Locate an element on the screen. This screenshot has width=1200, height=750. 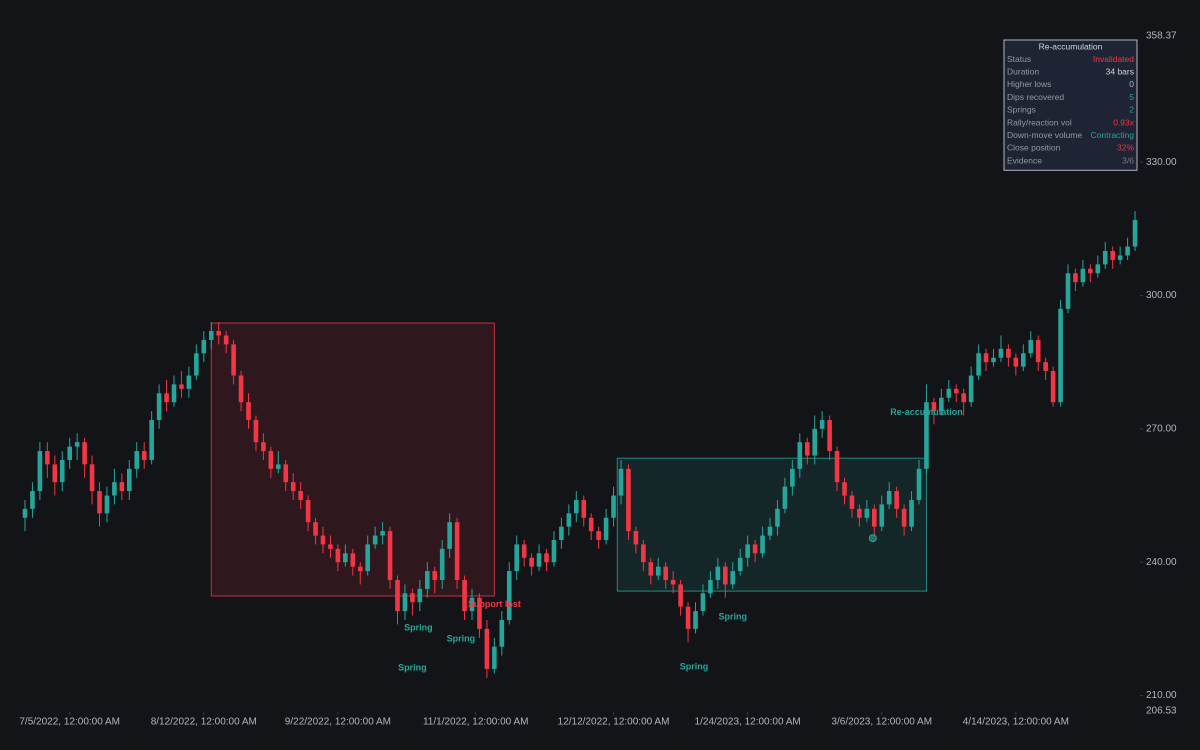
x-tick-label: 1/24/2023, 12:00:00 AM is located at coordinates (748, 722).